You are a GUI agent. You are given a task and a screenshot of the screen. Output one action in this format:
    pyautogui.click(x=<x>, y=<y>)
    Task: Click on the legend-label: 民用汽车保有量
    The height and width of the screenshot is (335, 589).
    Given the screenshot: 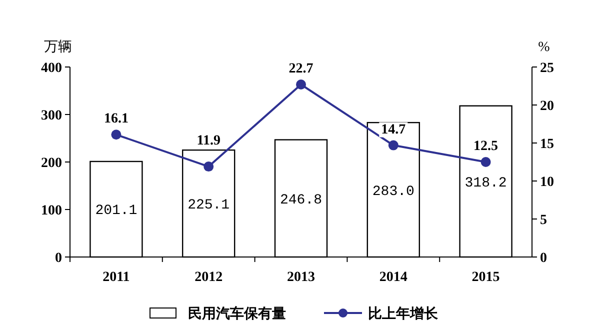 What is the action you would take?
    pyautogui.click(x=237, y=313)
    